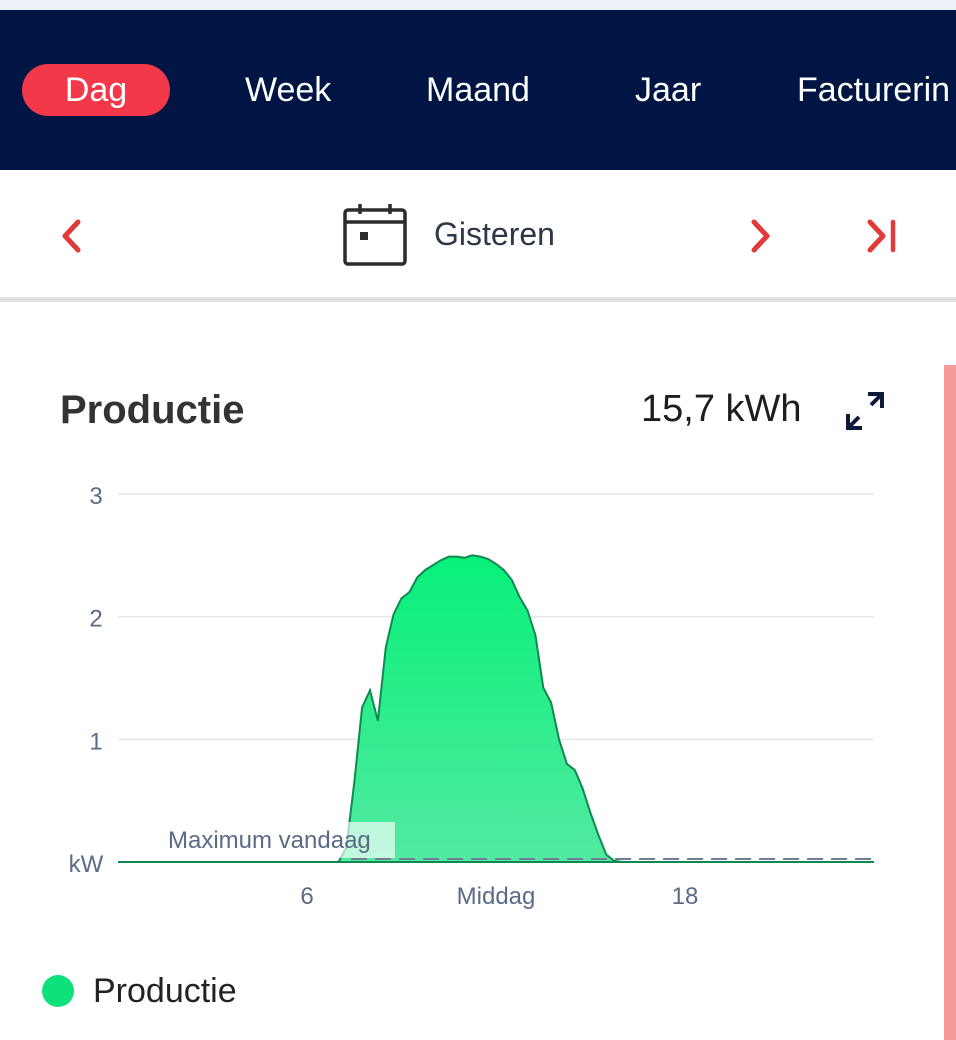 The image size is (956, 1040). What do you see at coordinates (685, 896) in the screenshot?
I see `x-tick-label: 18` at bounding box center [685, 896].